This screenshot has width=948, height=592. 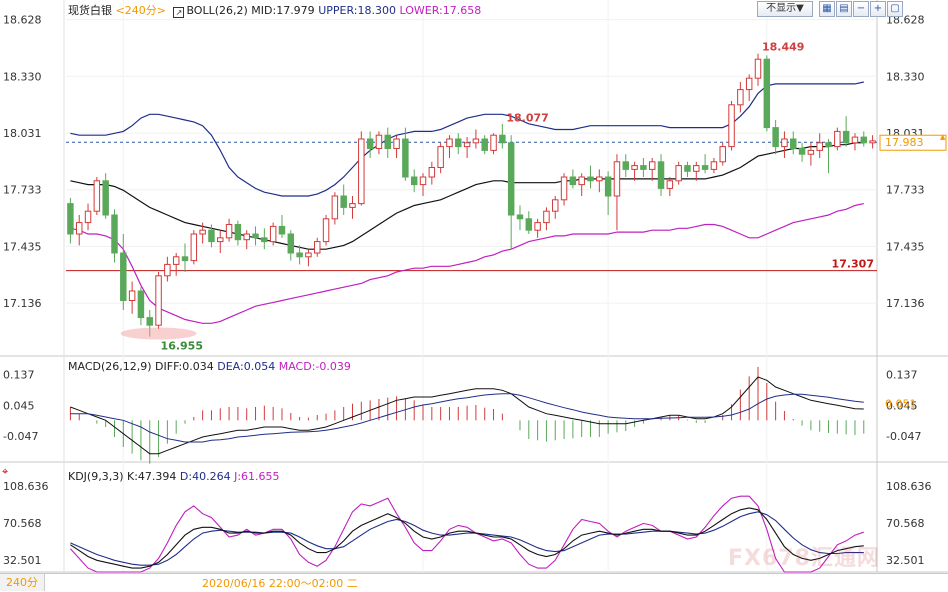 I want to click on current-price-label: 17.983, so click(x=904, y=142).